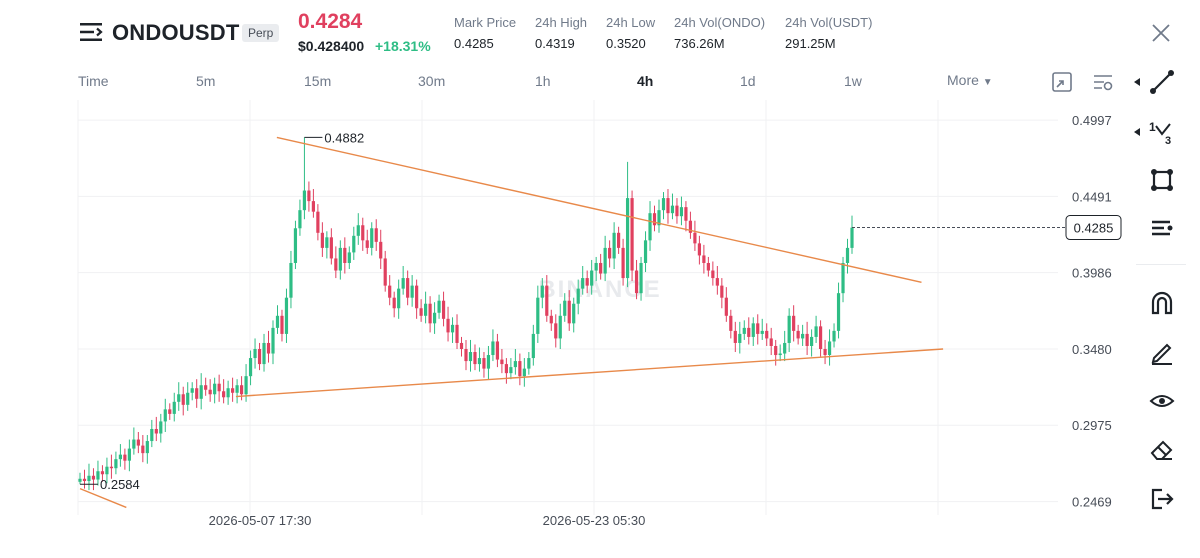 Image resolution: width=1200 pixels, height=558 pixels. What do you see at coordinates (594, 520) in the screenshot?
I see `x-axis-tick-label: 2026-05-23 05:30` at bounding box center [594, 520].